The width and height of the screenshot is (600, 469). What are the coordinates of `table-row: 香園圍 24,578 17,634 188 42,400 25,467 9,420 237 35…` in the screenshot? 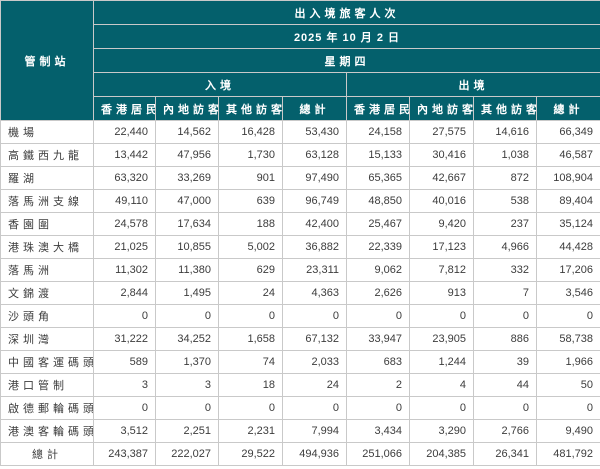 It's located at (300, 224).